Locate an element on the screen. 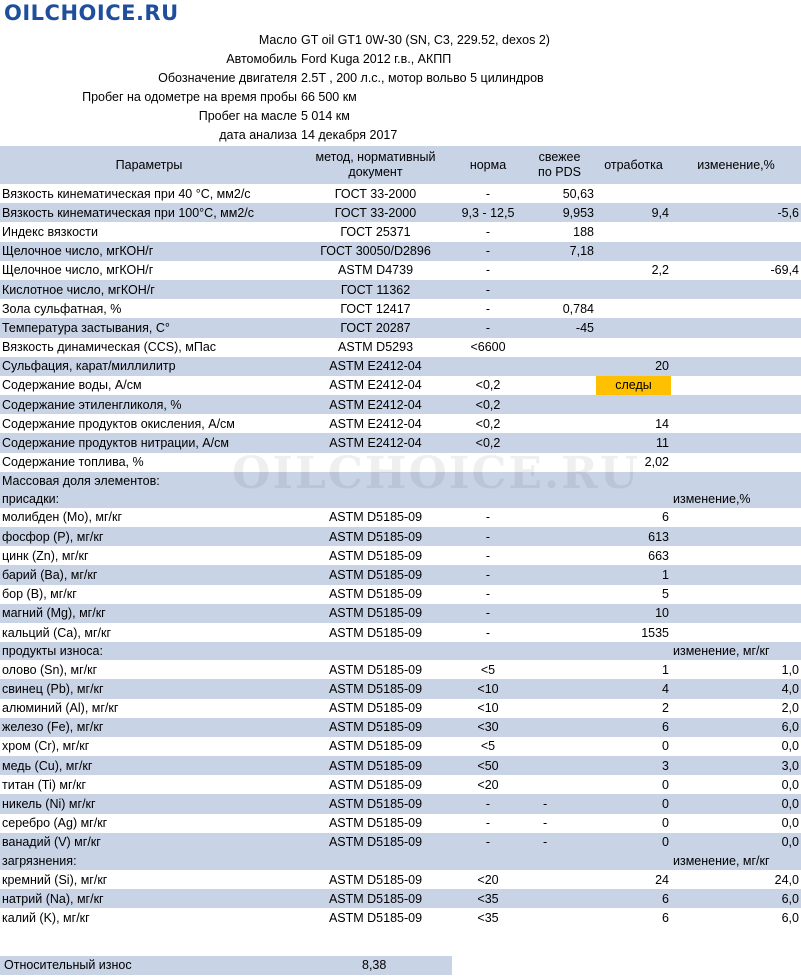 This screenshot has width=801, height=977. param-cell: Сульфация, карат/миллилитр is located at coordinates (149, 366).